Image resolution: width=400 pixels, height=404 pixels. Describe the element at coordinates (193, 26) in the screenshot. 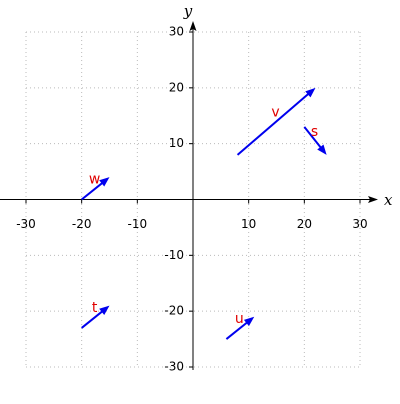

I see `y-axis-arrow` at that location.